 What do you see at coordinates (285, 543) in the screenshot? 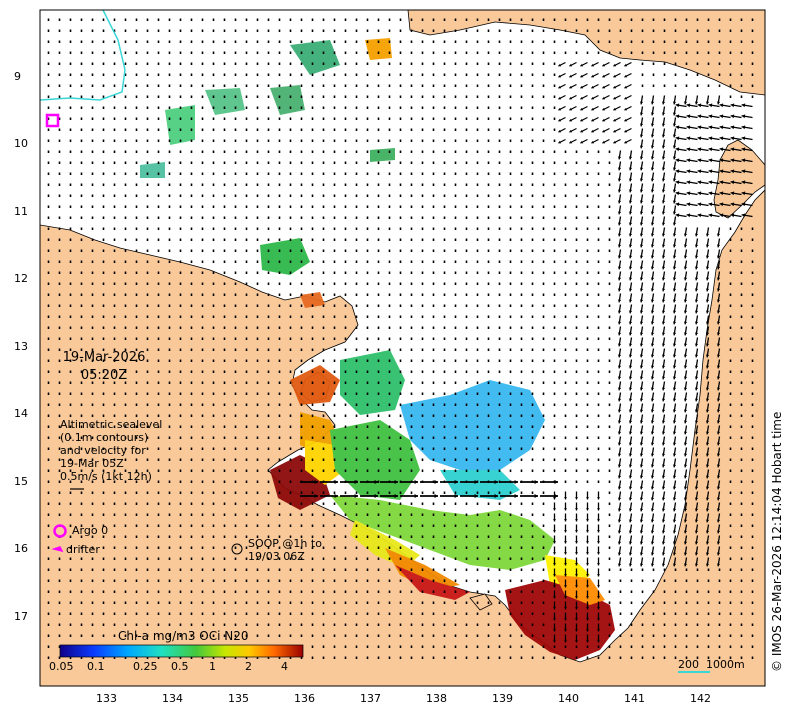
I see `soop-legend-label: SOOP @1h to` at bounding box center [285, 543].